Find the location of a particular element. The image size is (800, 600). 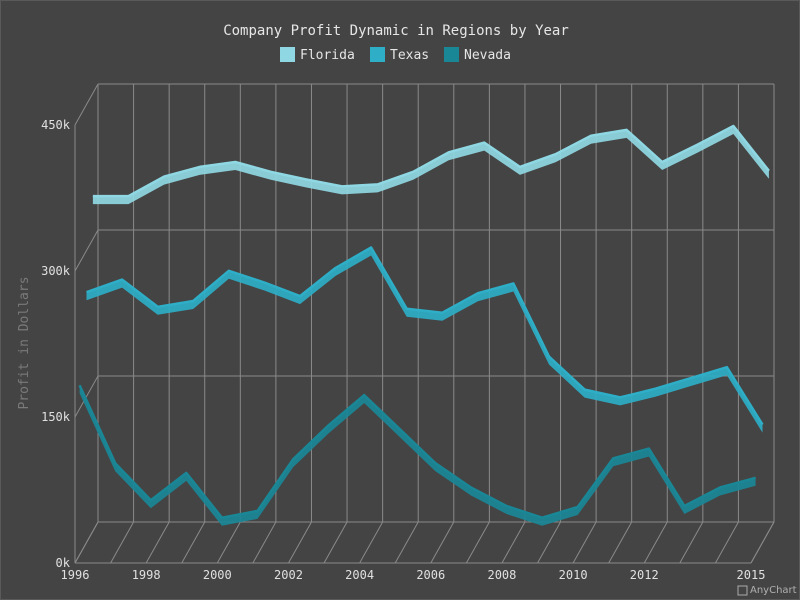

y-tick-label: 0k is located at coordinates (63, 563).